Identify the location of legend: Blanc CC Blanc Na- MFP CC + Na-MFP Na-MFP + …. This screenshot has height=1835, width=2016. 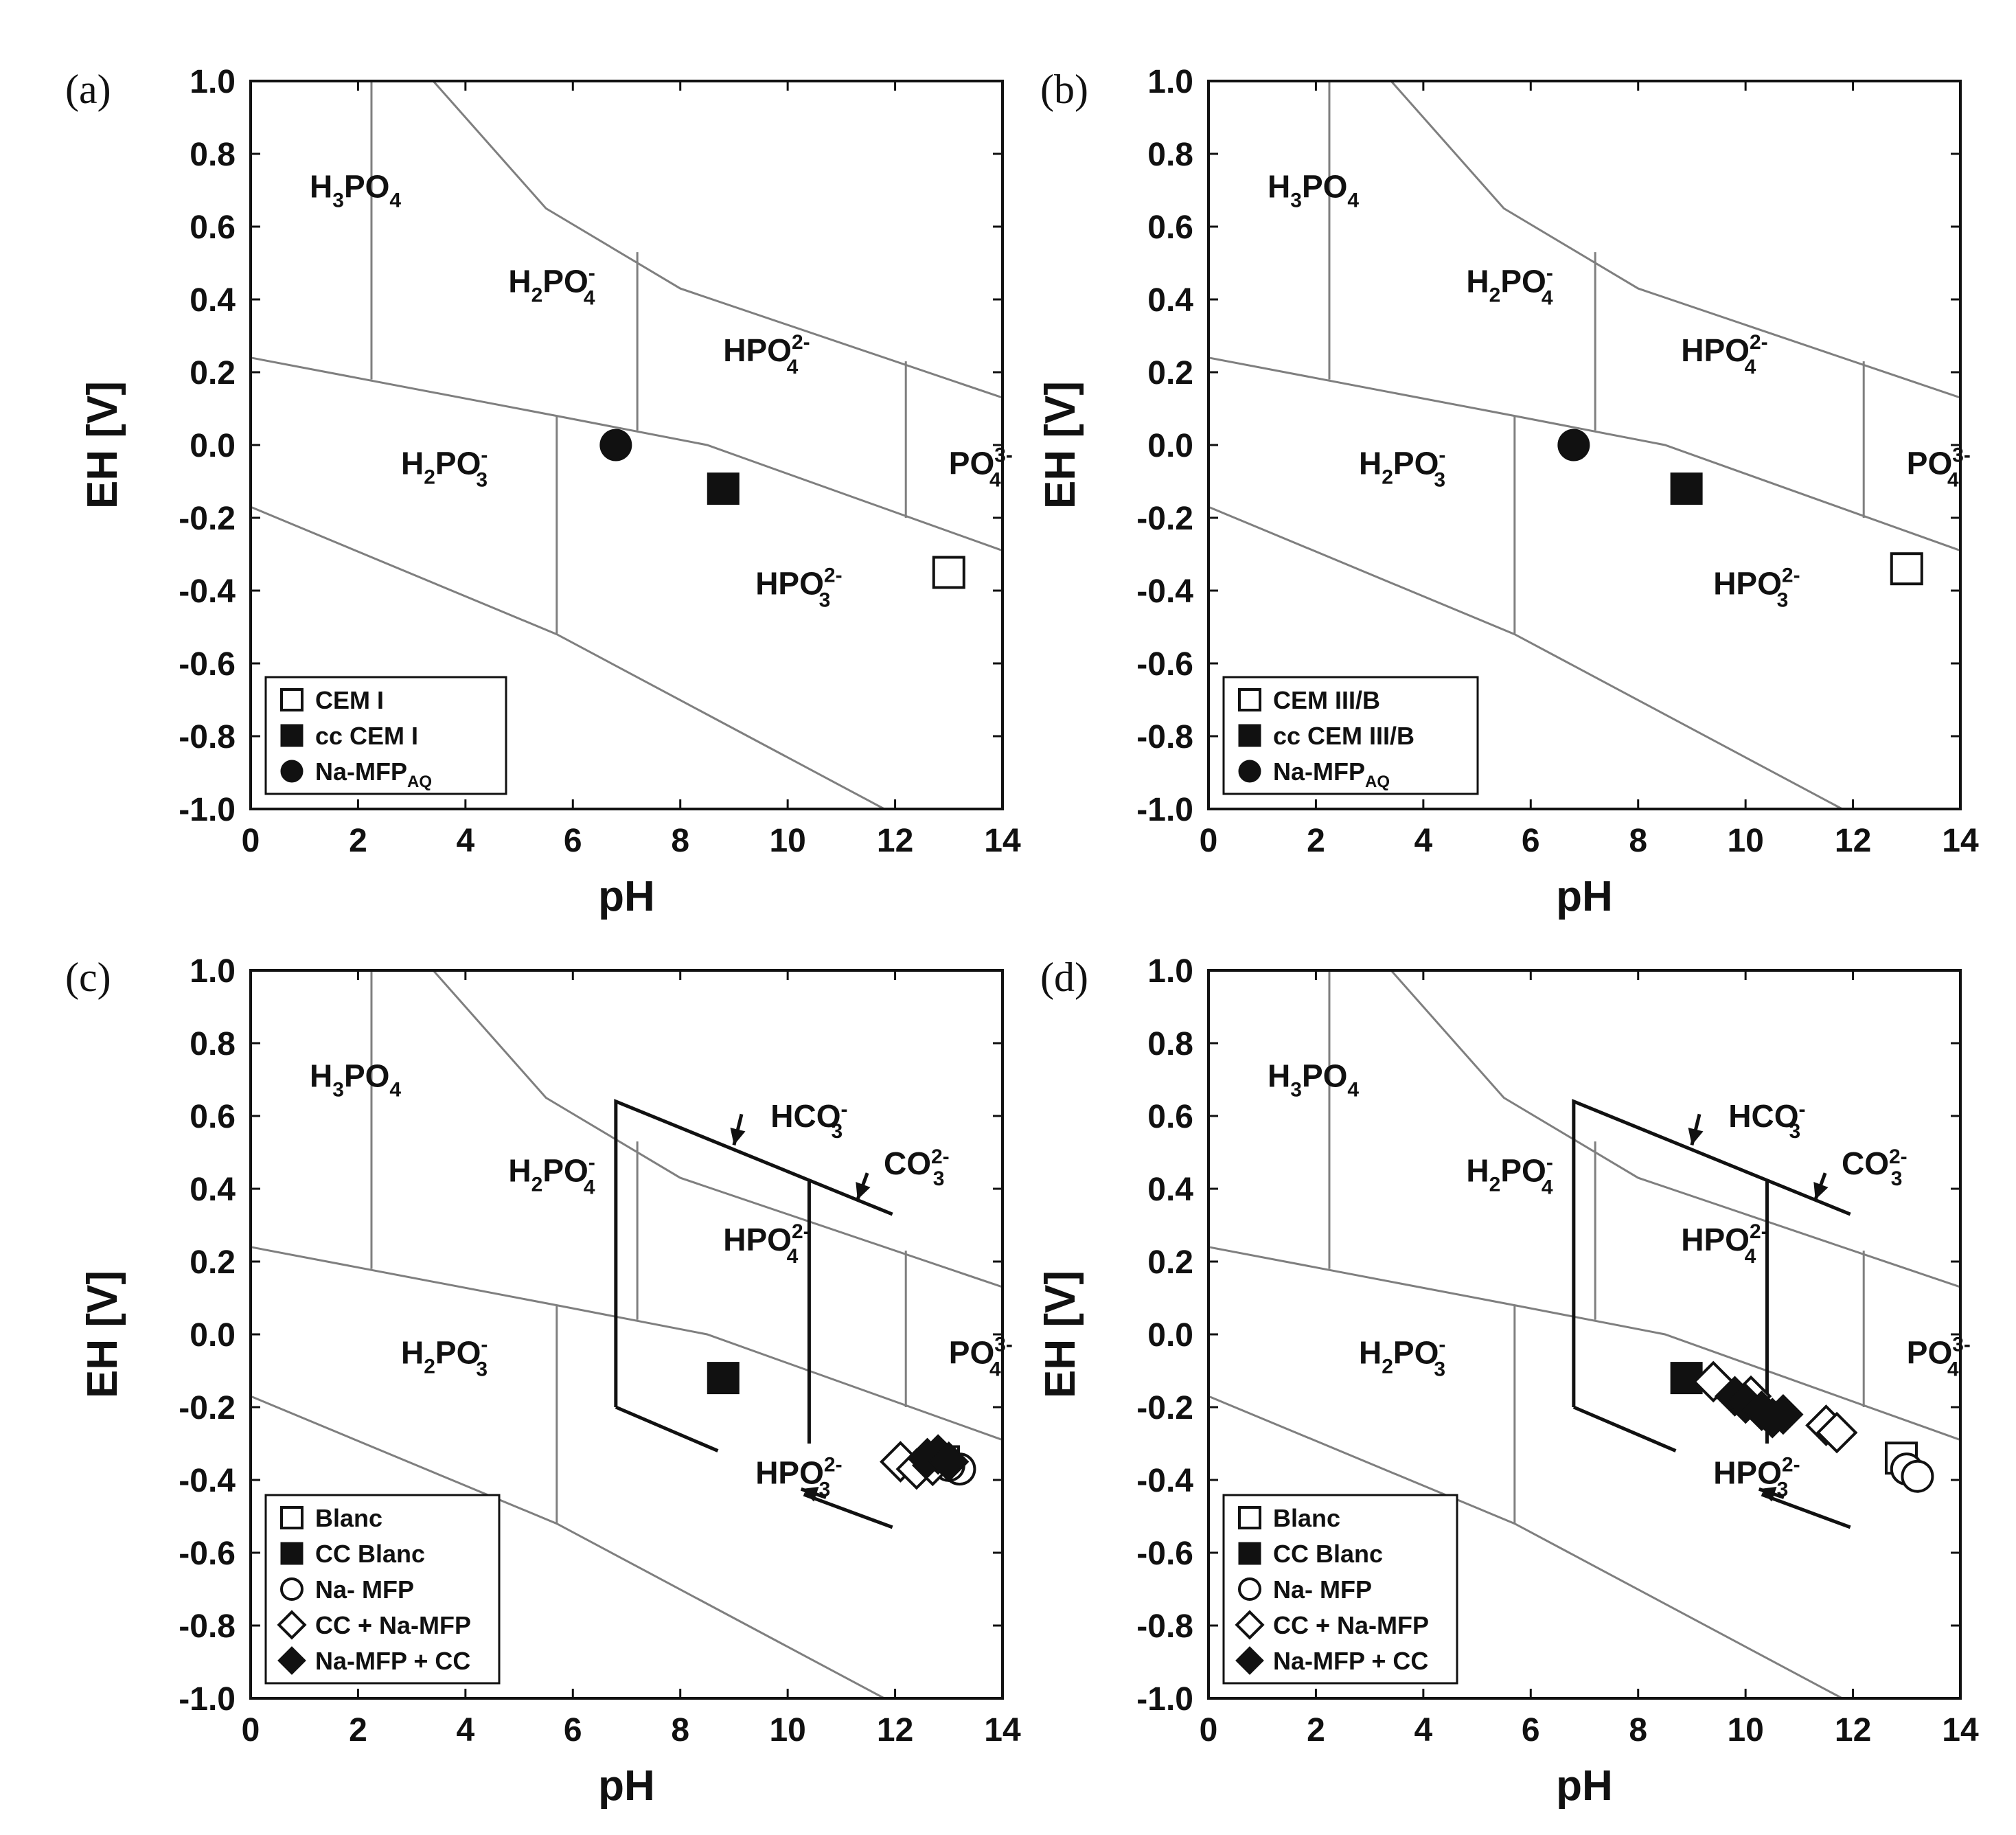
(1340, 1589).